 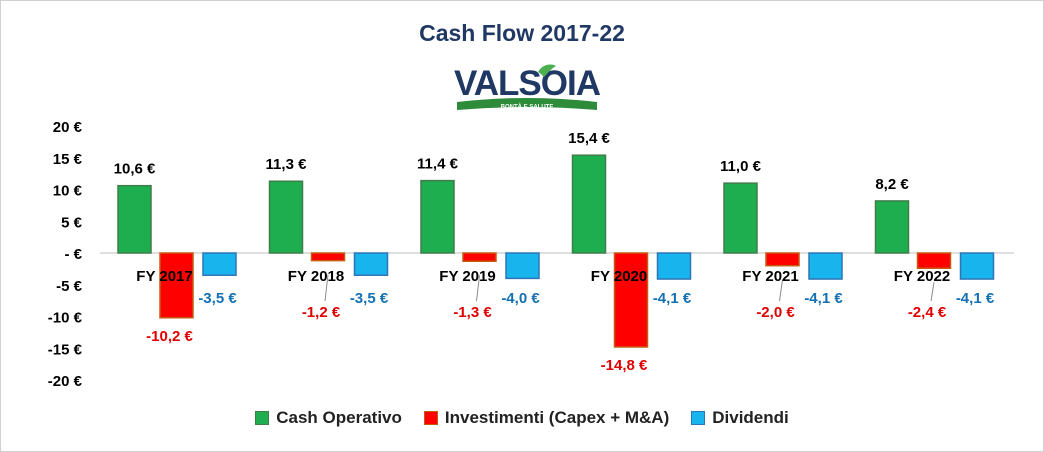 What do you see at coordinates (164, 276) in the screenshot?
I see `category-label: FY 2017` at bounding box center [164, 276].